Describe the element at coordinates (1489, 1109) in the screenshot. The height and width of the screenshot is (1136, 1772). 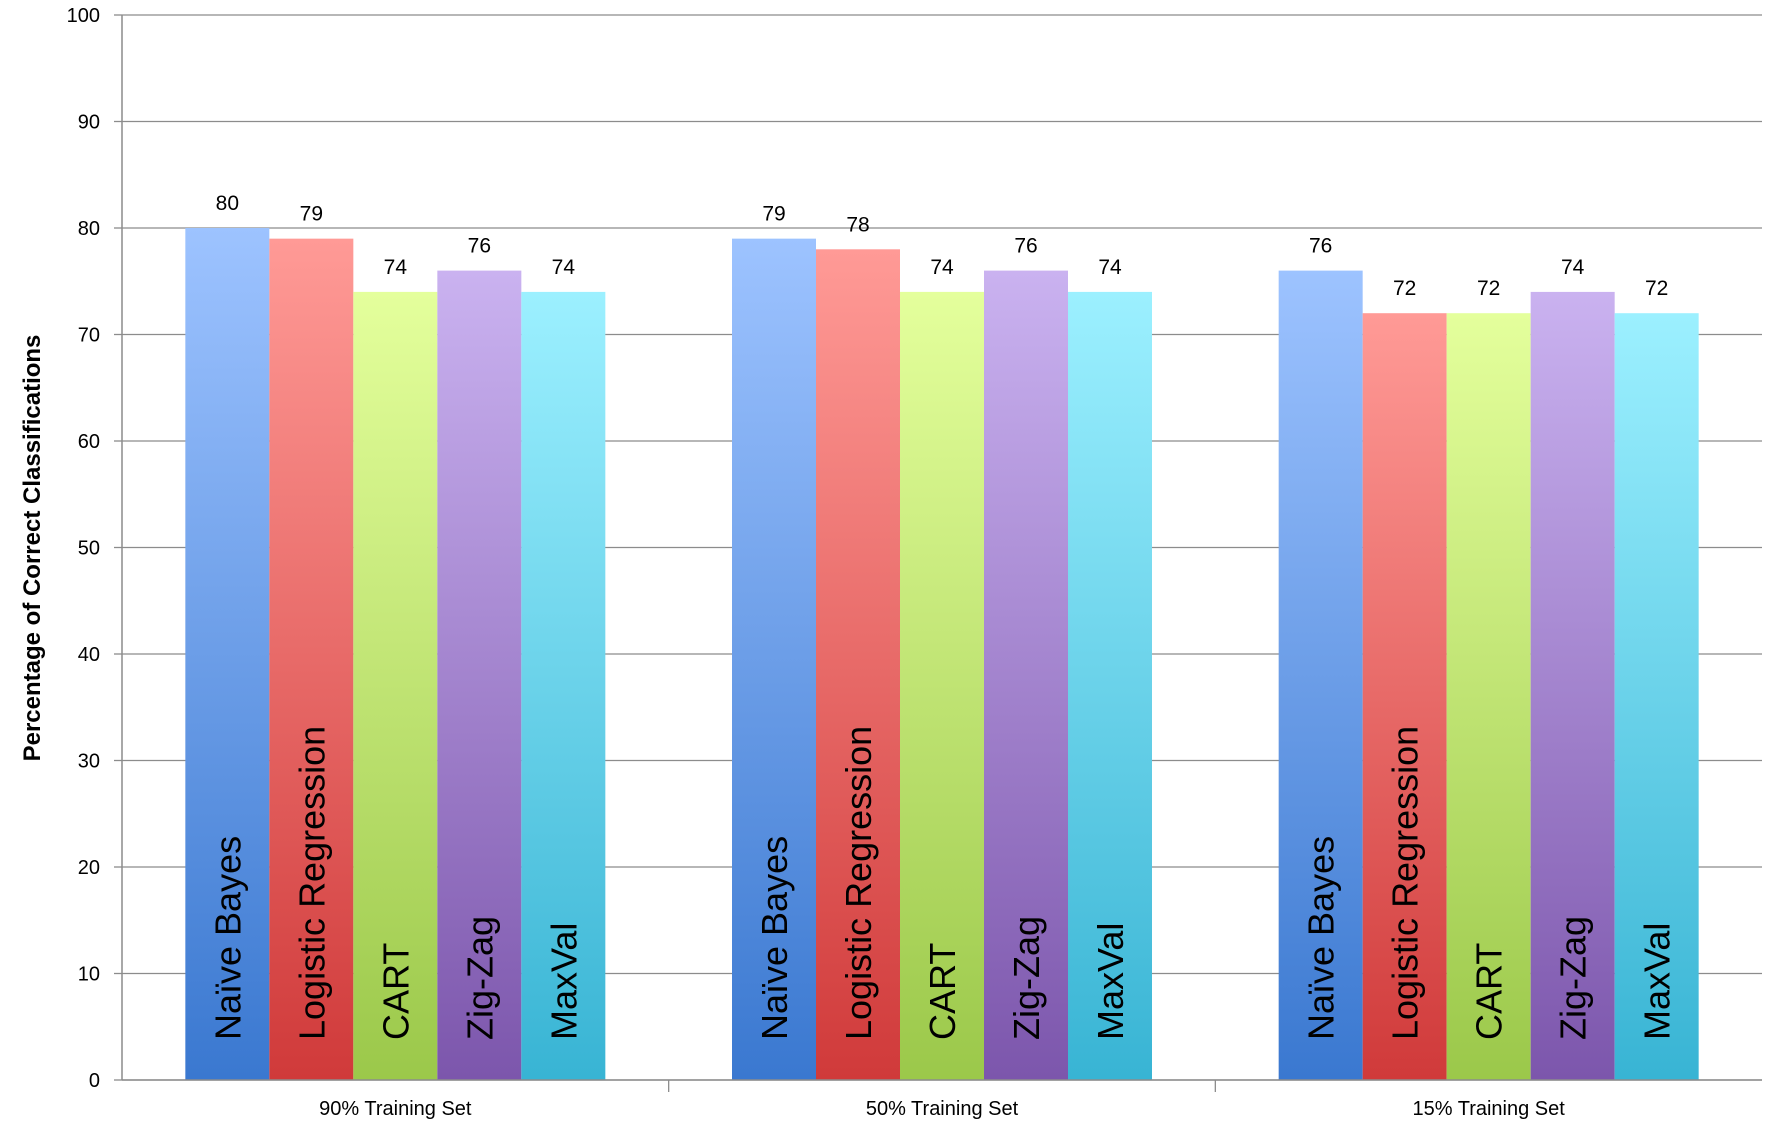
I see `x-category-label: 15% Training Set` at that location.